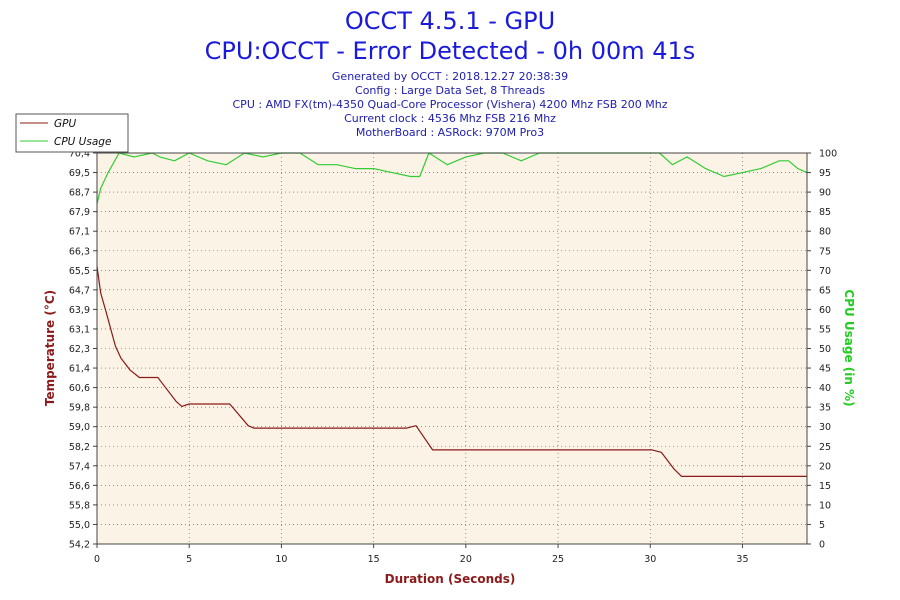 This screenshot has width=900, height=600. Describe the element at coordinates (825, 505) in the screenshot. I see `y2-tick-label: 10` at that location.